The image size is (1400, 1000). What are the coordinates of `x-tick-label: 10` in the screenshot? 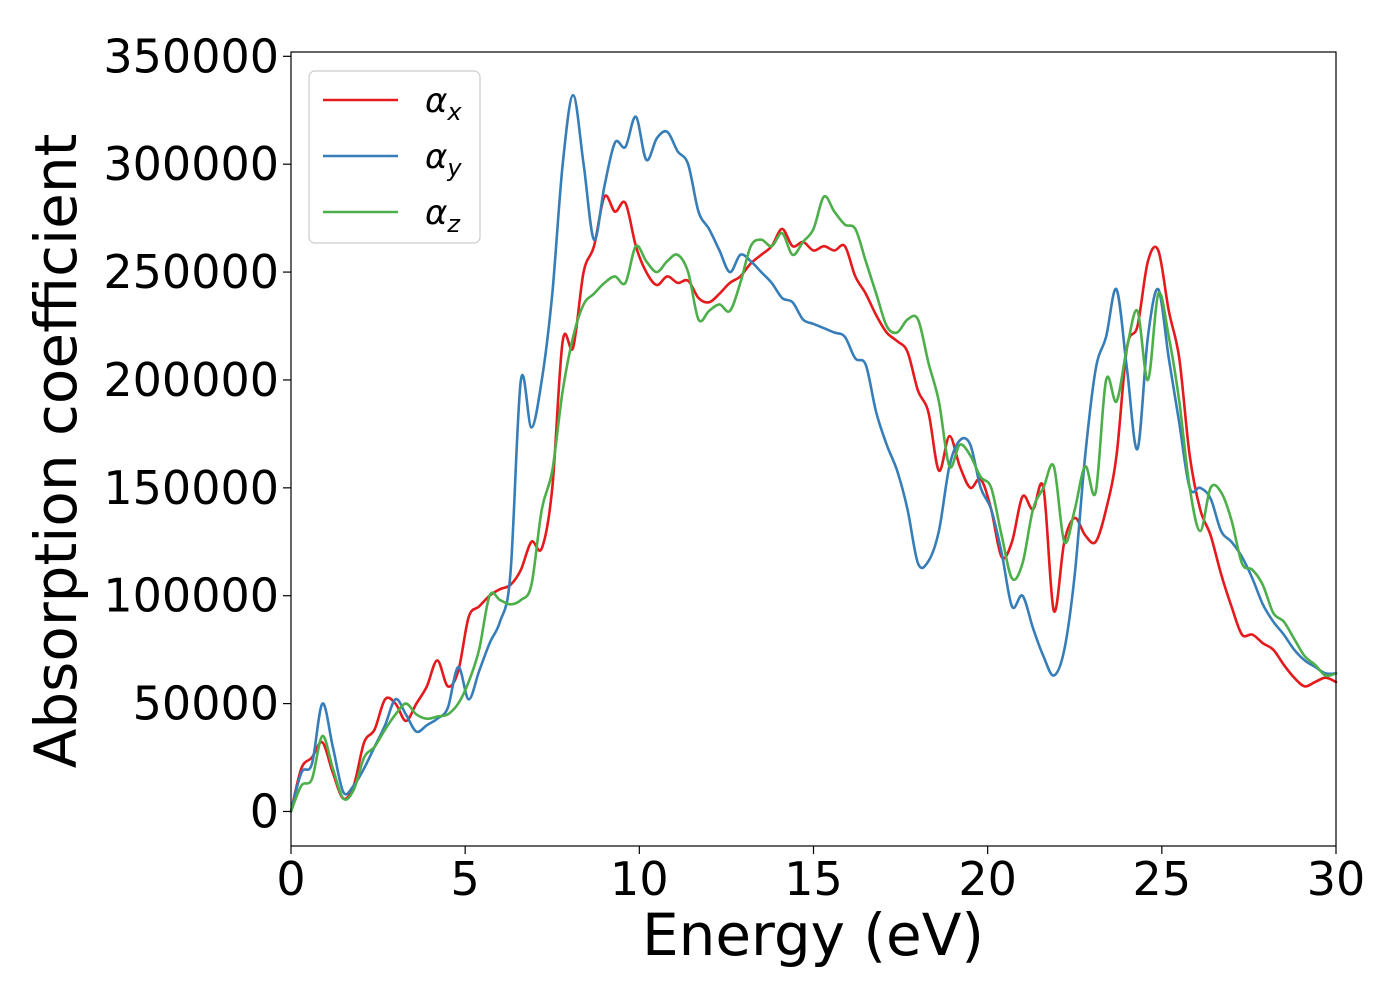 It's located at (639, 879).